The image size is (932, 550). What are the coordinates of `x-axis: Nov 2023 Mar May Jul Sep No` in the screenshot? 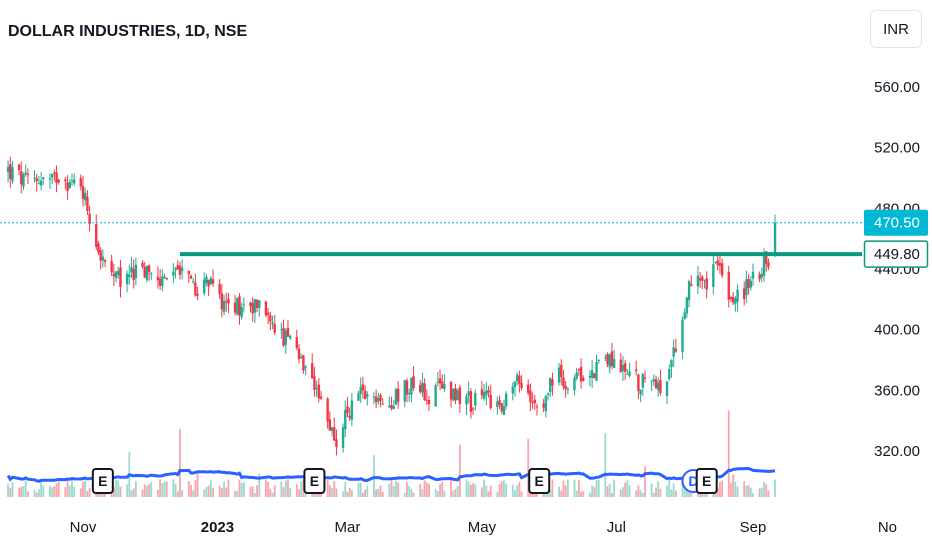 It's located at (483, 527).